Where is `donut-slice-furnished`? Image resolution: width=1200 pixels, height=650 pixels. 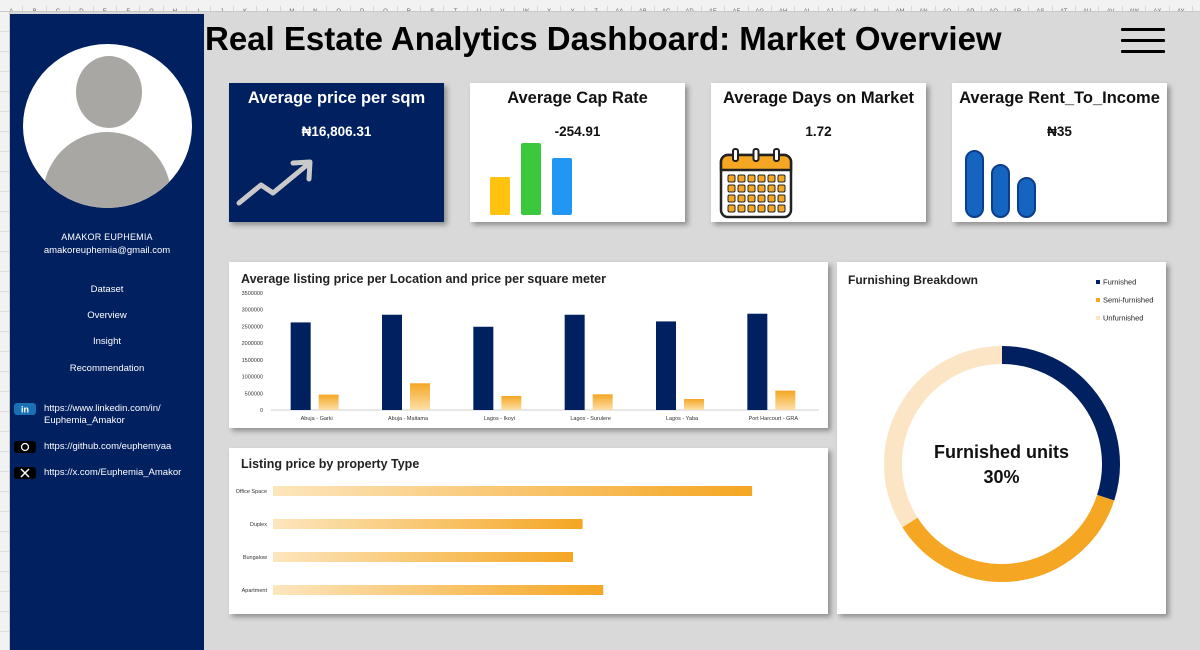
donut-slice-furnished is located at coordinates (1060, 423).